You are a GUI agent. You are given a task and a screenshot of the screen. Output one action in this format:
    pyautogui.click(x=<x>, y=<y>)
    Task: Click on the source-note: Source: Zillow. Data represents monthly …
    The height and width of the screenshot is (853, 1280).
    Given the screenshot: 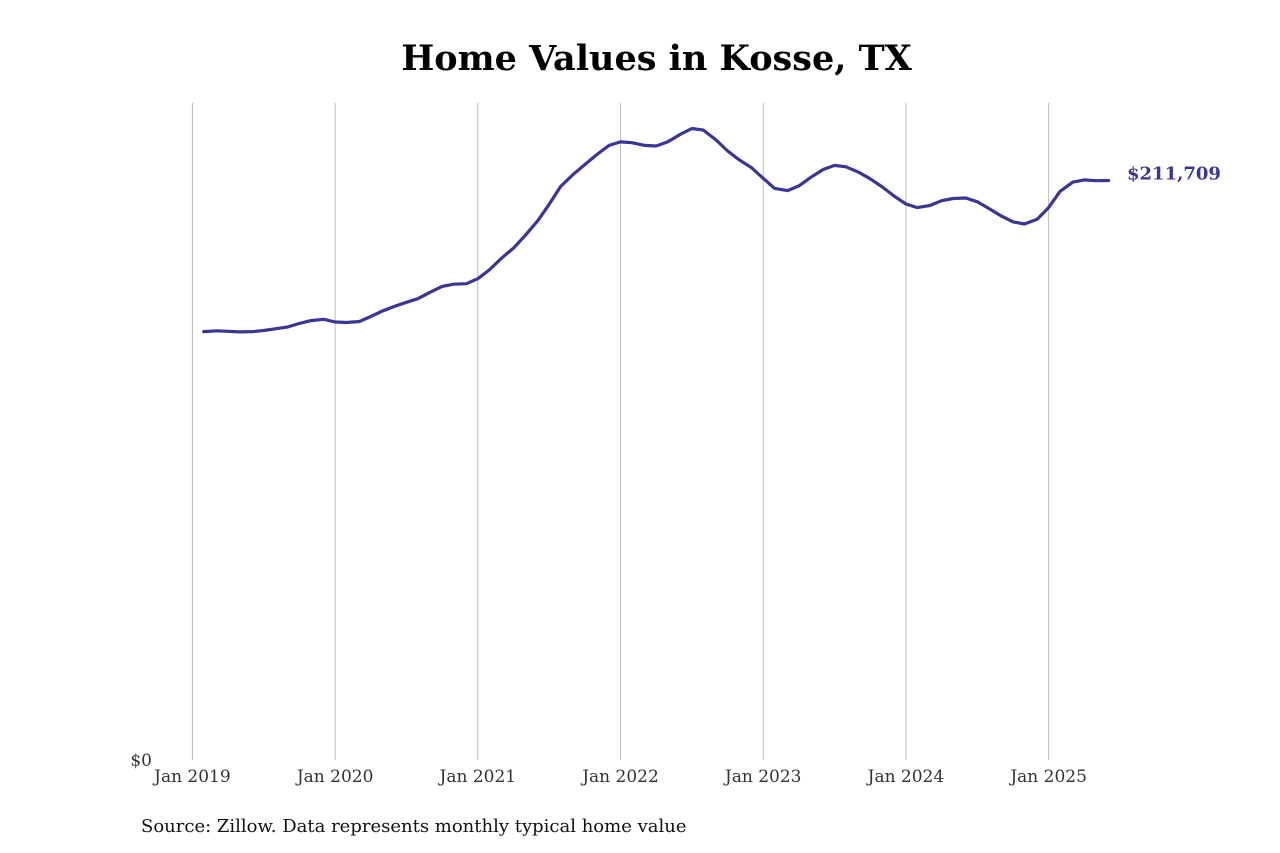 What is the action you would take?
    pyautogui.click(x=414, y=826)
    